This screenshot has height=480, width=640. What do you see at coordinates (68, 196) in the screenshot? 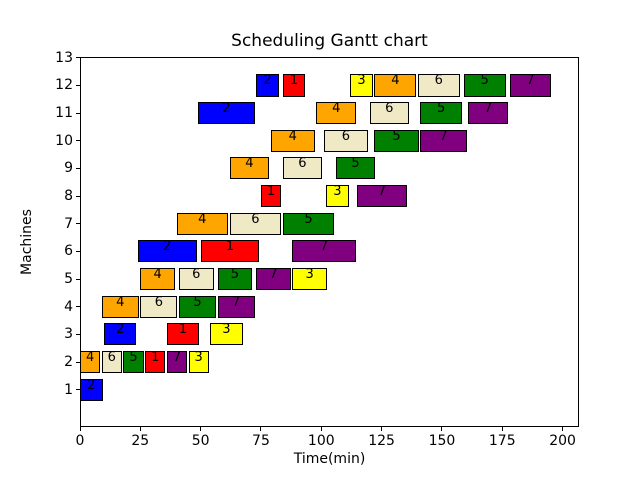
I see `y-tick-label: 8` at bounding box center [68, 196].